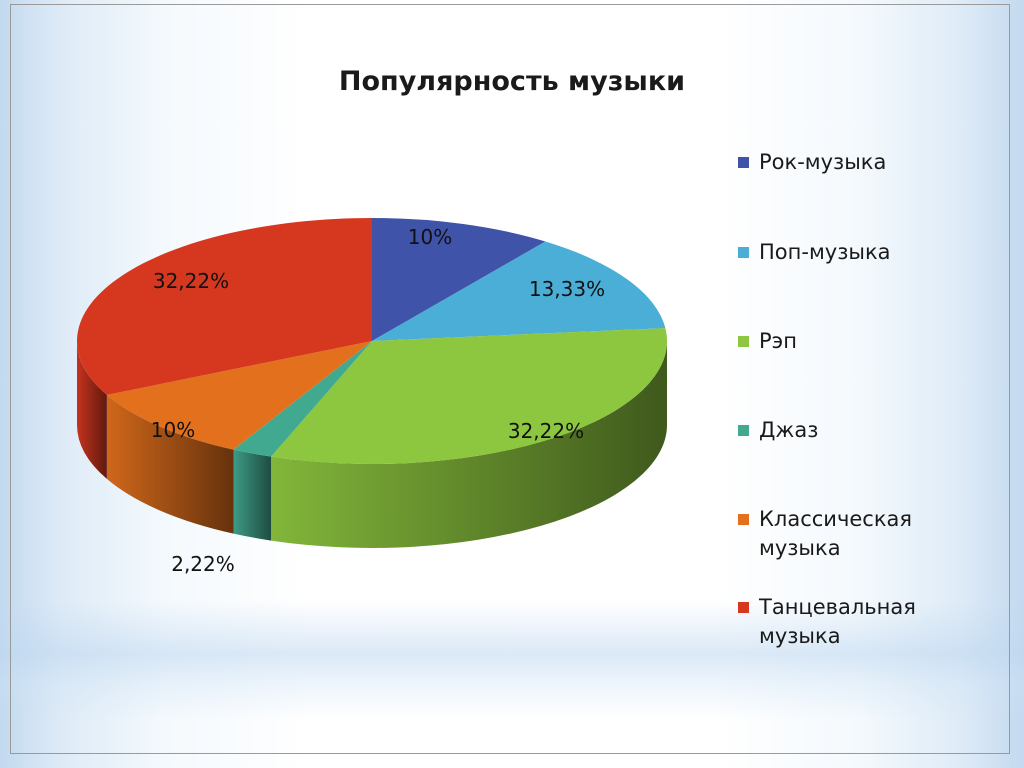  What do you see at coordinates (546, 431) in the screenshot?
I see `data-label-rap: 32,22%` at bounding box center [546, 431].